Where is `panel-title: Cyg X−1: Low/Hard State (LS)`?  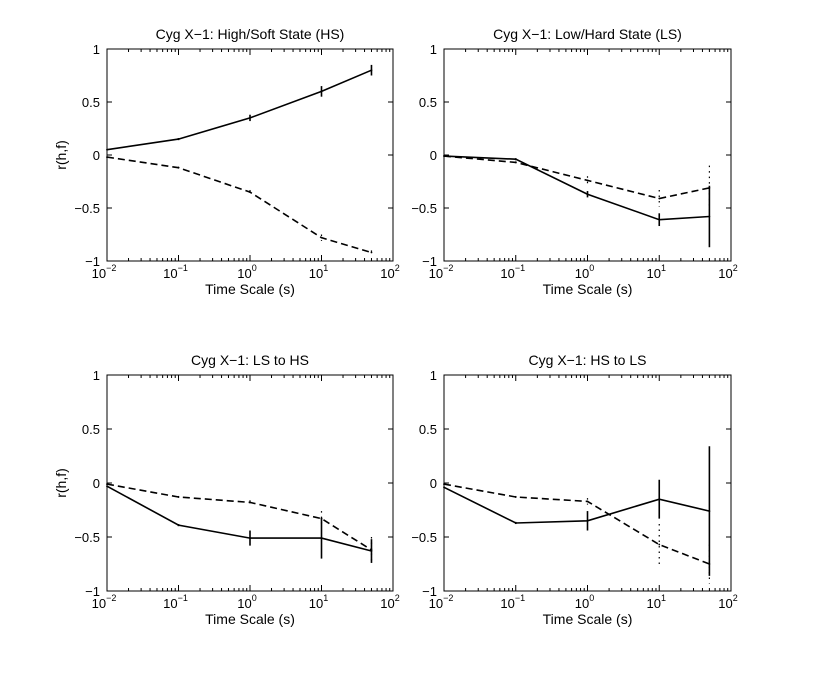
panel-title: Cyg X−1: Low/Hard State (LS) is located at coordinates (587, 34).